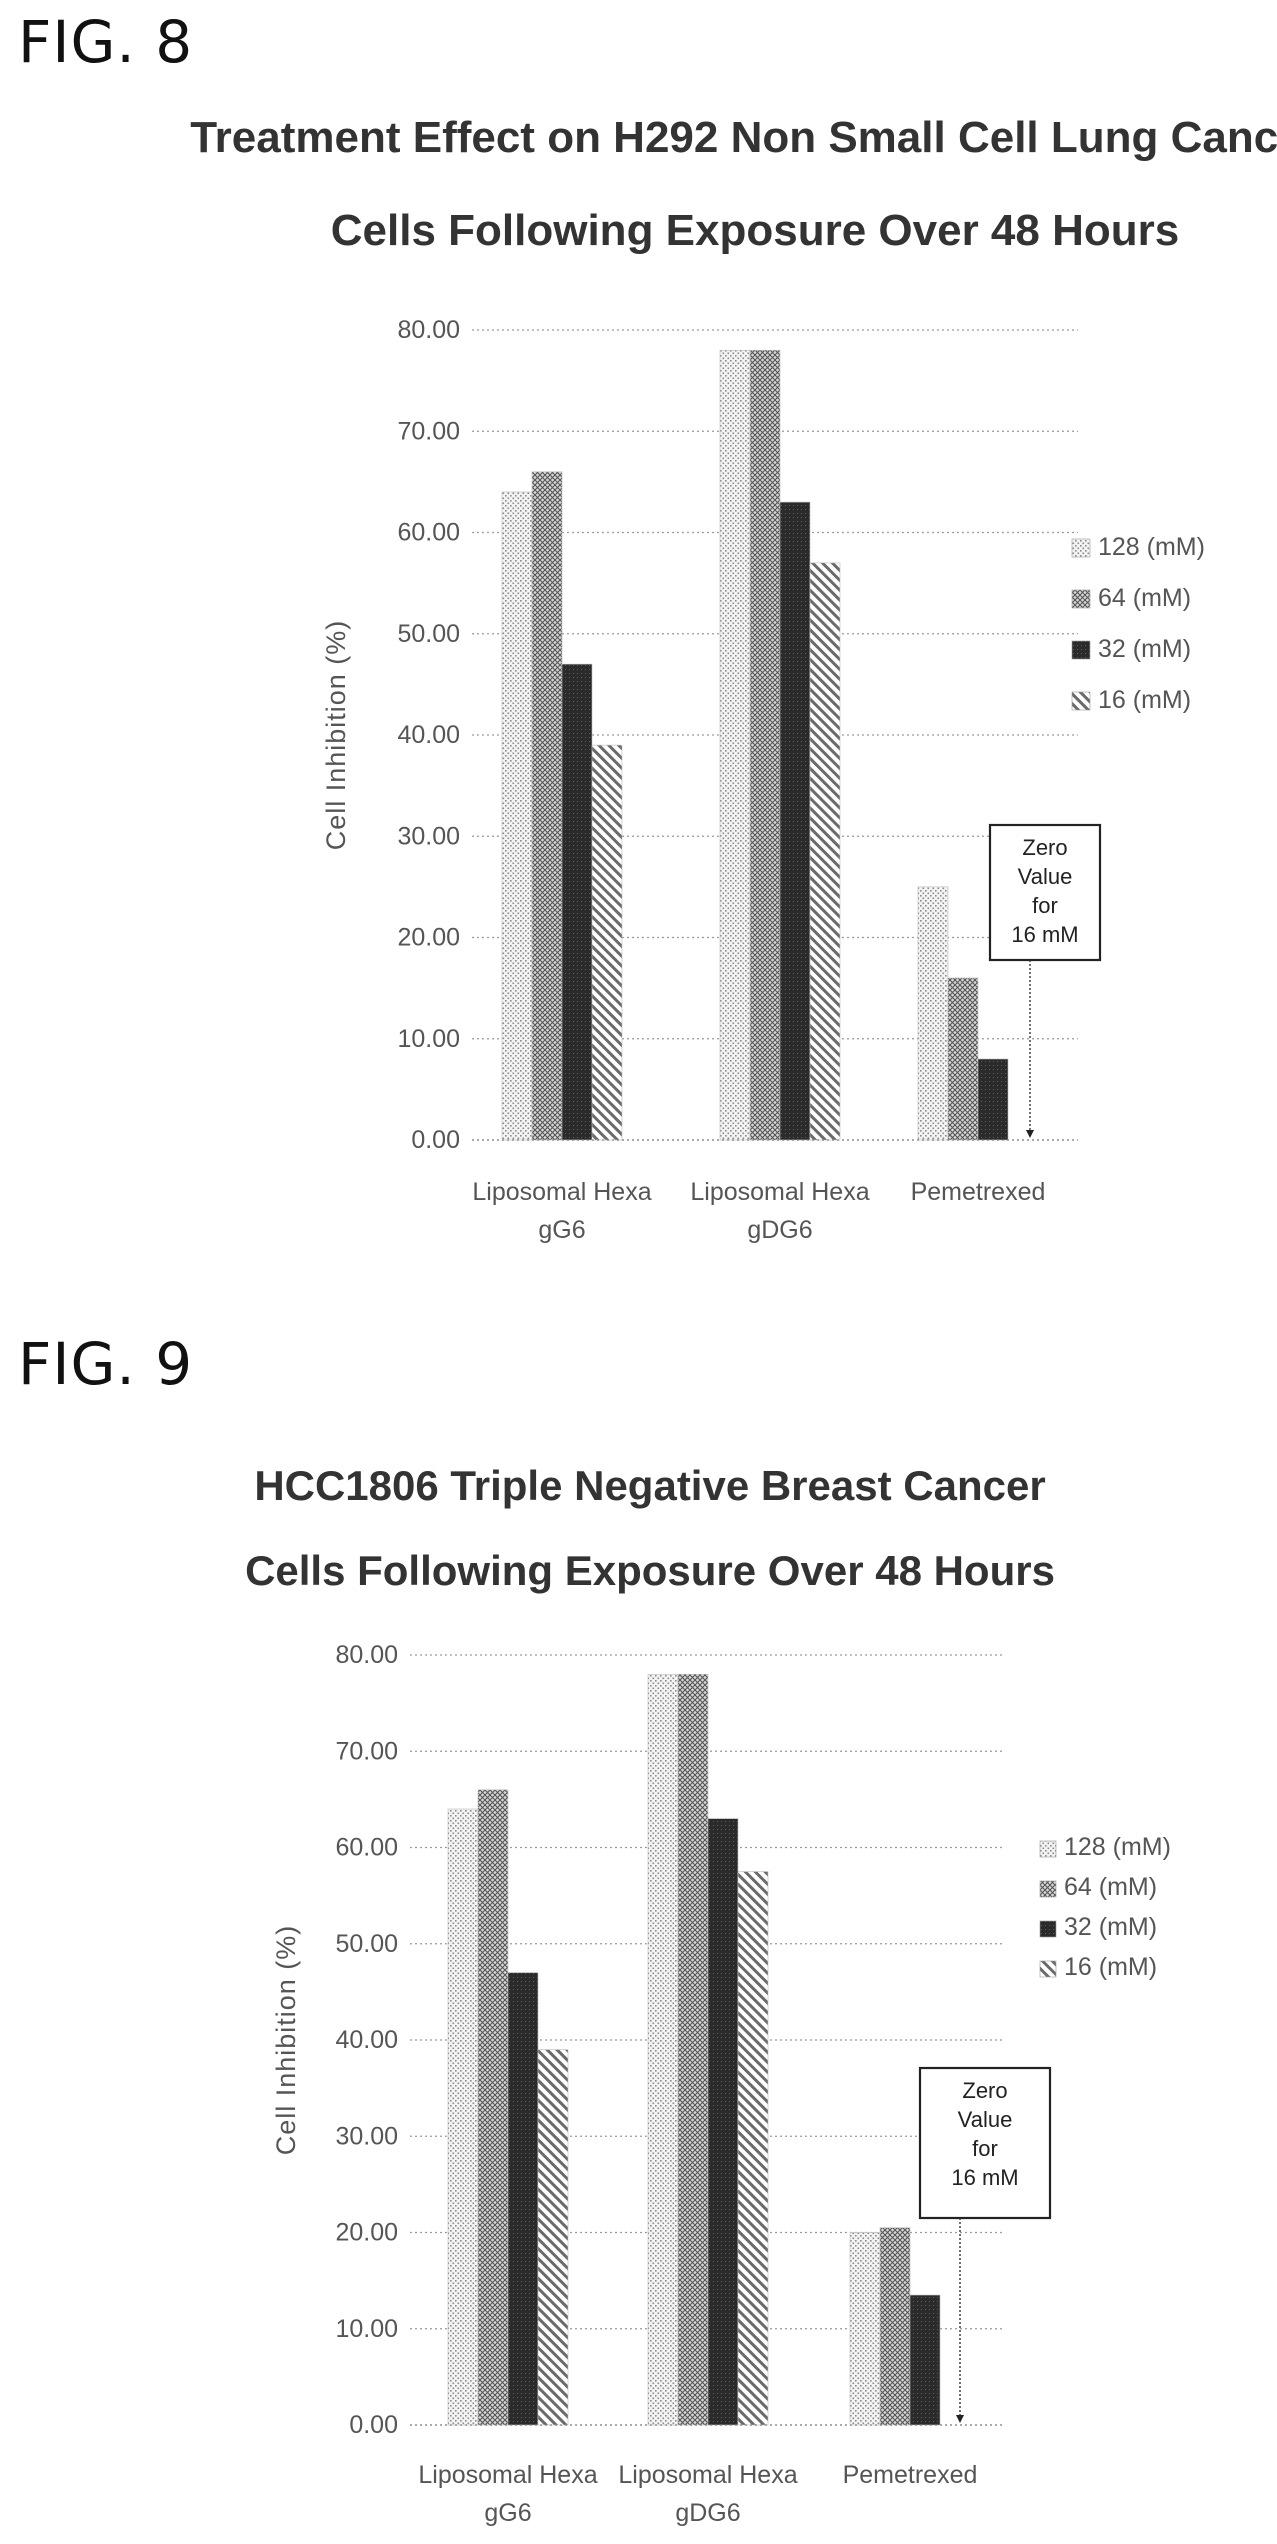 The image size is (1277, 2544). Describe the element at coordinates (106, 1364) in the screenshot. I see `figure-label-9: FIG. 9` at that location.